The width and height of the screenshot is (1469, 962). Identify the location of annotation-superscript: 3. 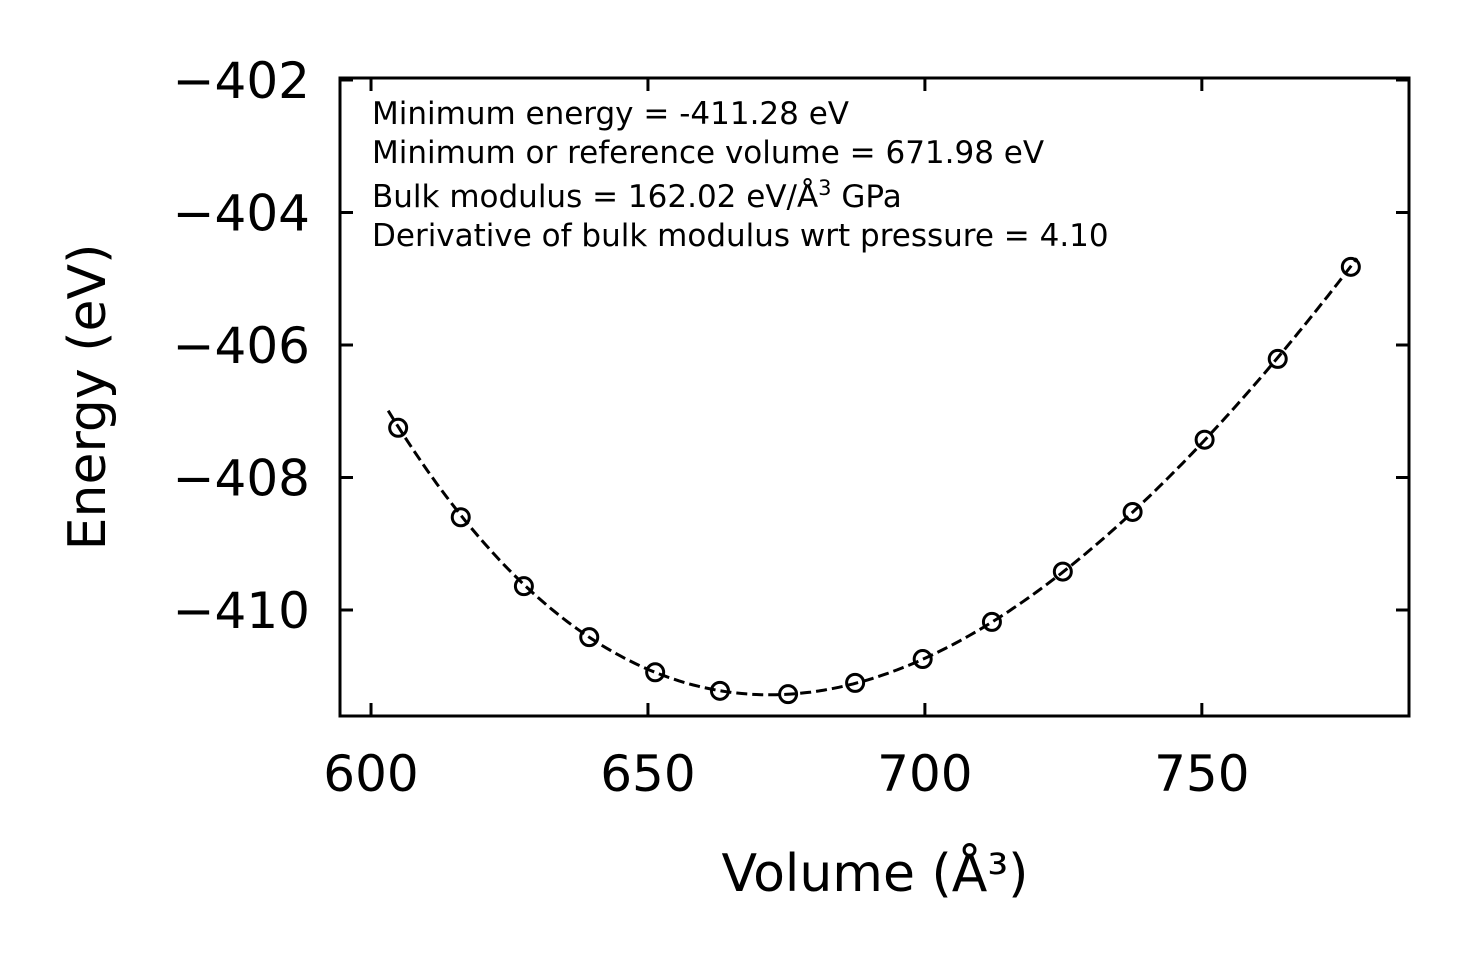
(824, 188).